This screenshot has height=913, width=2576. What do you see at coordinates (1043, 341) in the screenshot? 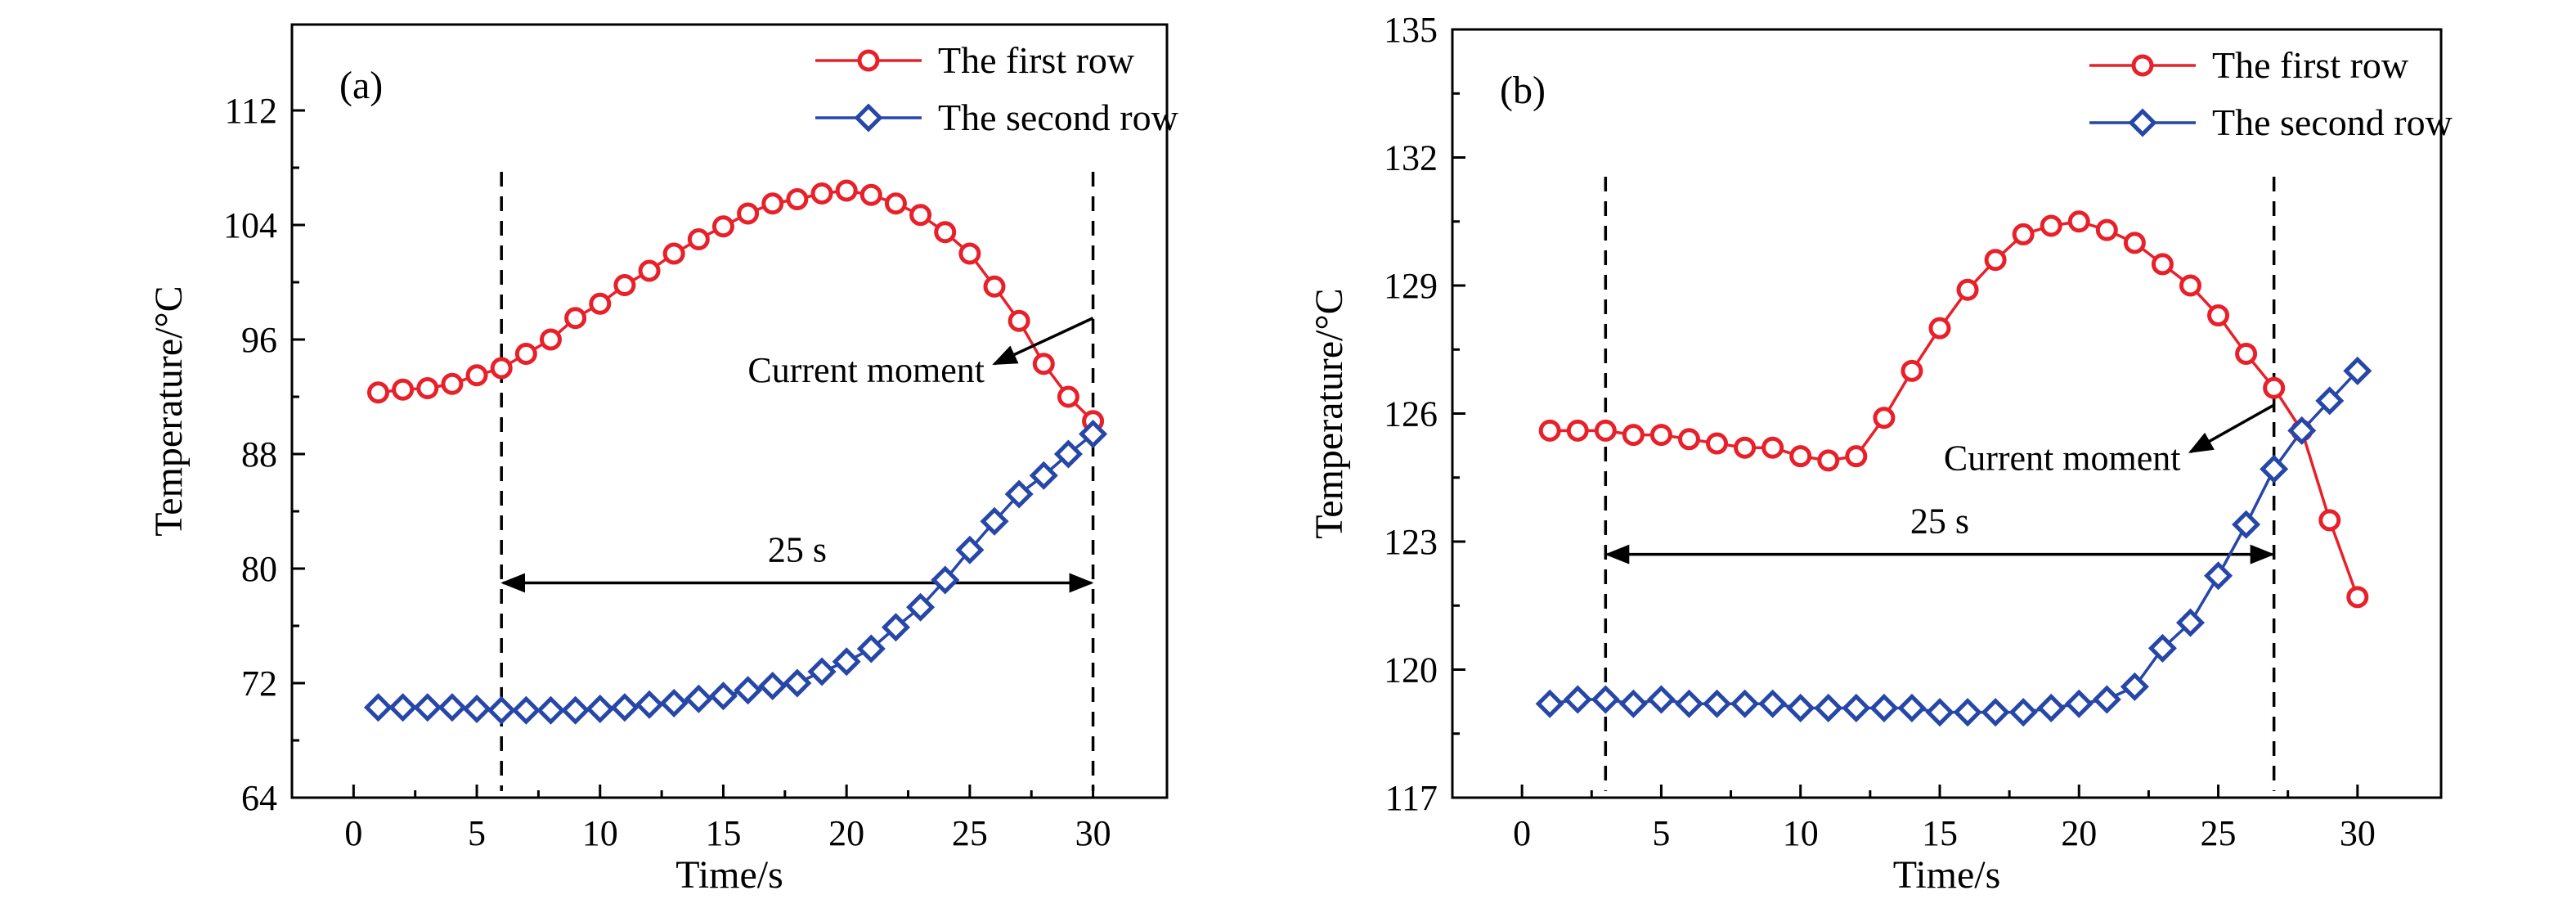
I see `annotation-arrow` at bounding box center [1043, 341].